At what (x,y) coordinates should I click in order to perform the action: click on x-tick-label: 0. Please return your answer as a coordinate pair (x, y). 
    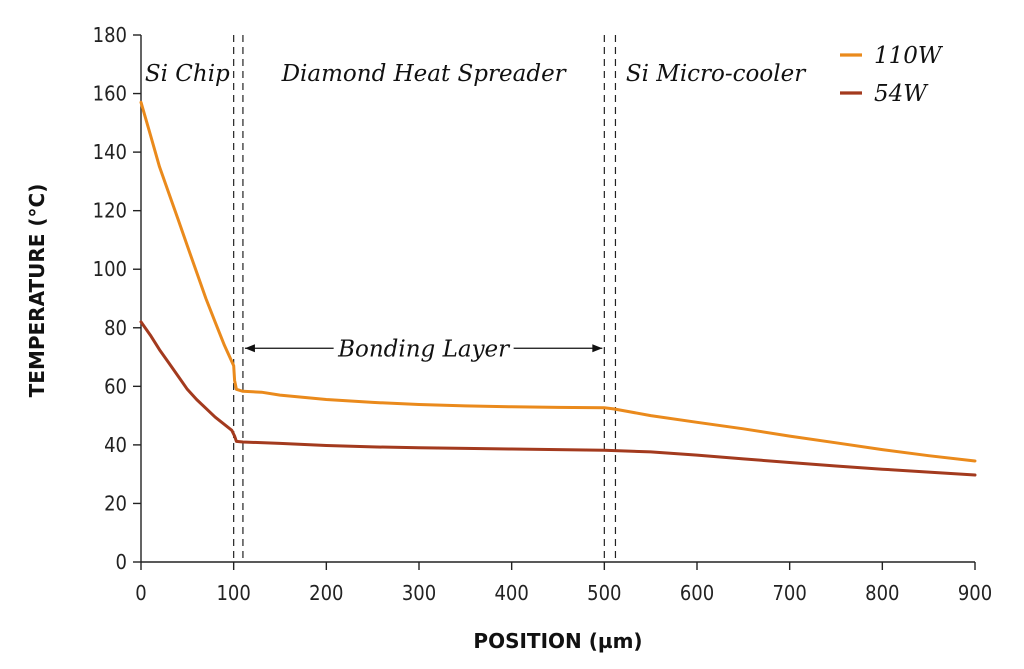
    Looking at the image, I should click on (140, 593).